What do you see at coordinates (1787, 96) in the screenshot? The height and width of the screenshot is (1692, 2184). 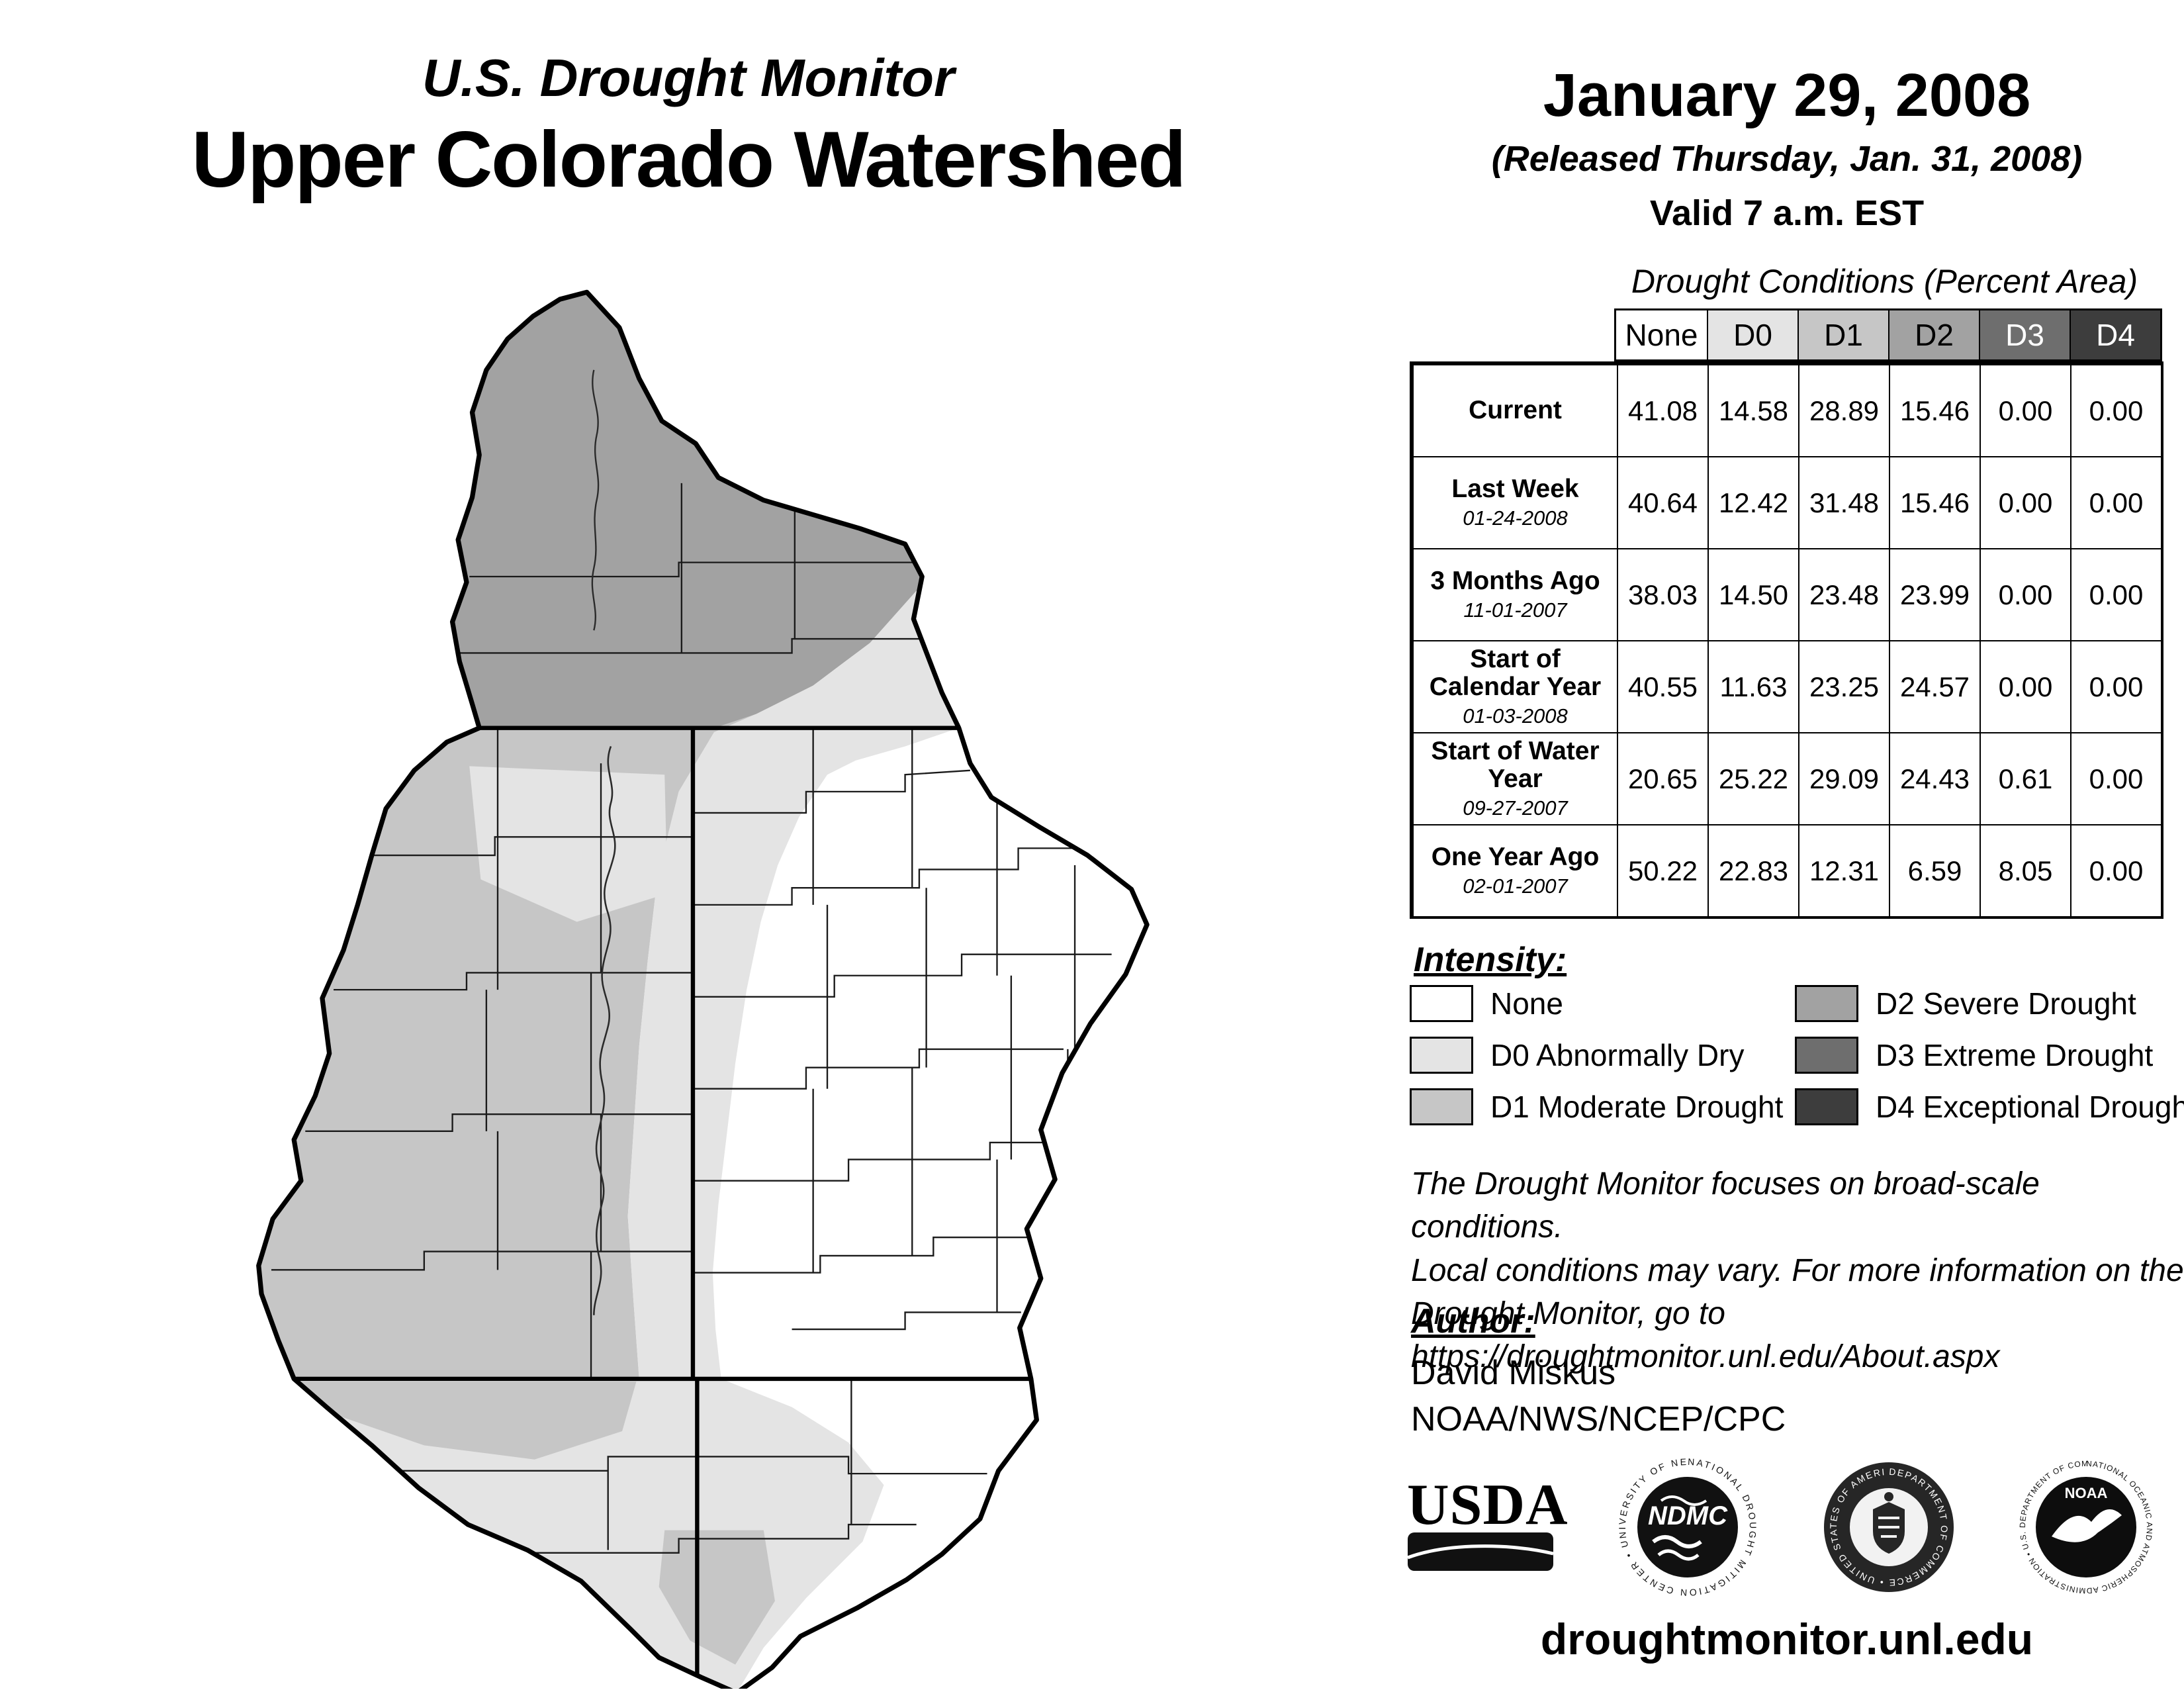 I see `report-date: January 29, 2008` at bounding box center [1787, 96].